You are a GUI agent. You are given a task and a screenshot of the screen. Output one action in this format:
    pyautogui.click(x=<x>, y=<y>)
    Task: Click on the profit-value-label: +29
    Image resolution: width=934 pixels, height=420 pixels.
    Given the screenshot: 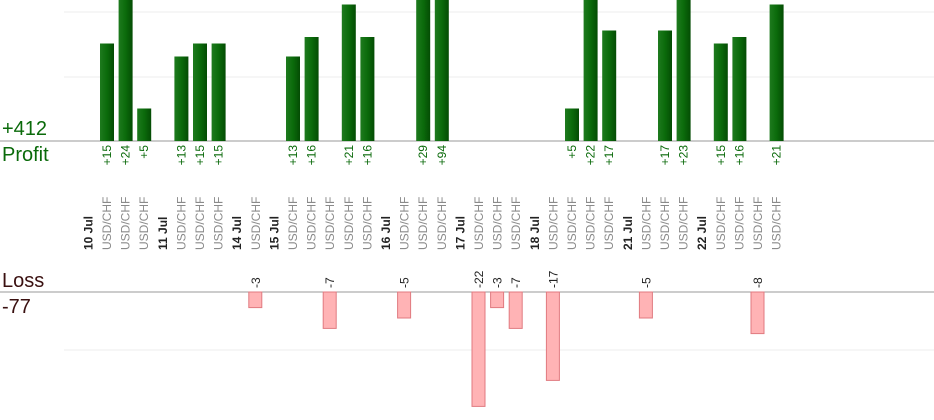 What is the action you would take?
    pyautogui.click(x=423, y=155)
    